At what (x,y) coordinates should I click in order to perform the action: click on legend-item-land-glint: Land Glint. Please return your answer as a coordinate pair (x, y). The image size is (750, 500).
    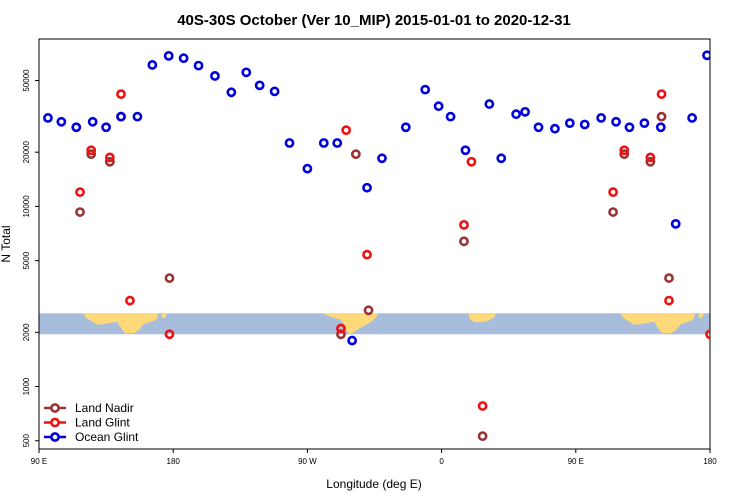
    Looking at the image, I should click on (87, 423).